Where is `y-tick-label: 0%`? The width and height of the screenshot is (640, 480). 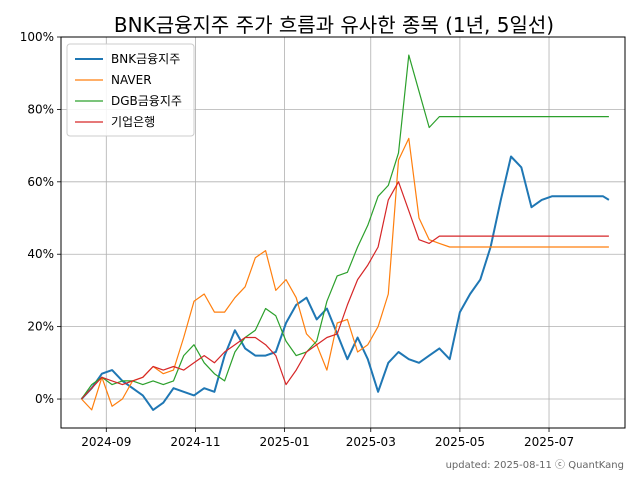 y-tick-label: 0% is located at coordinates (44, 399).